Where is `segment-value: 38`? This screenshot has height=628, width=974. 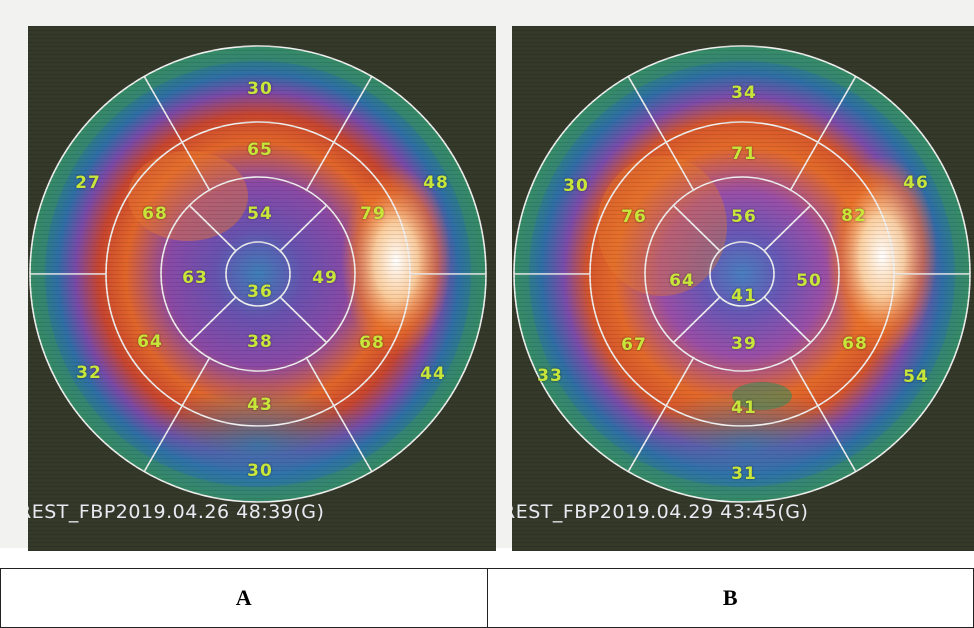 segment-value: 38 is located at coordinates (260, 342).